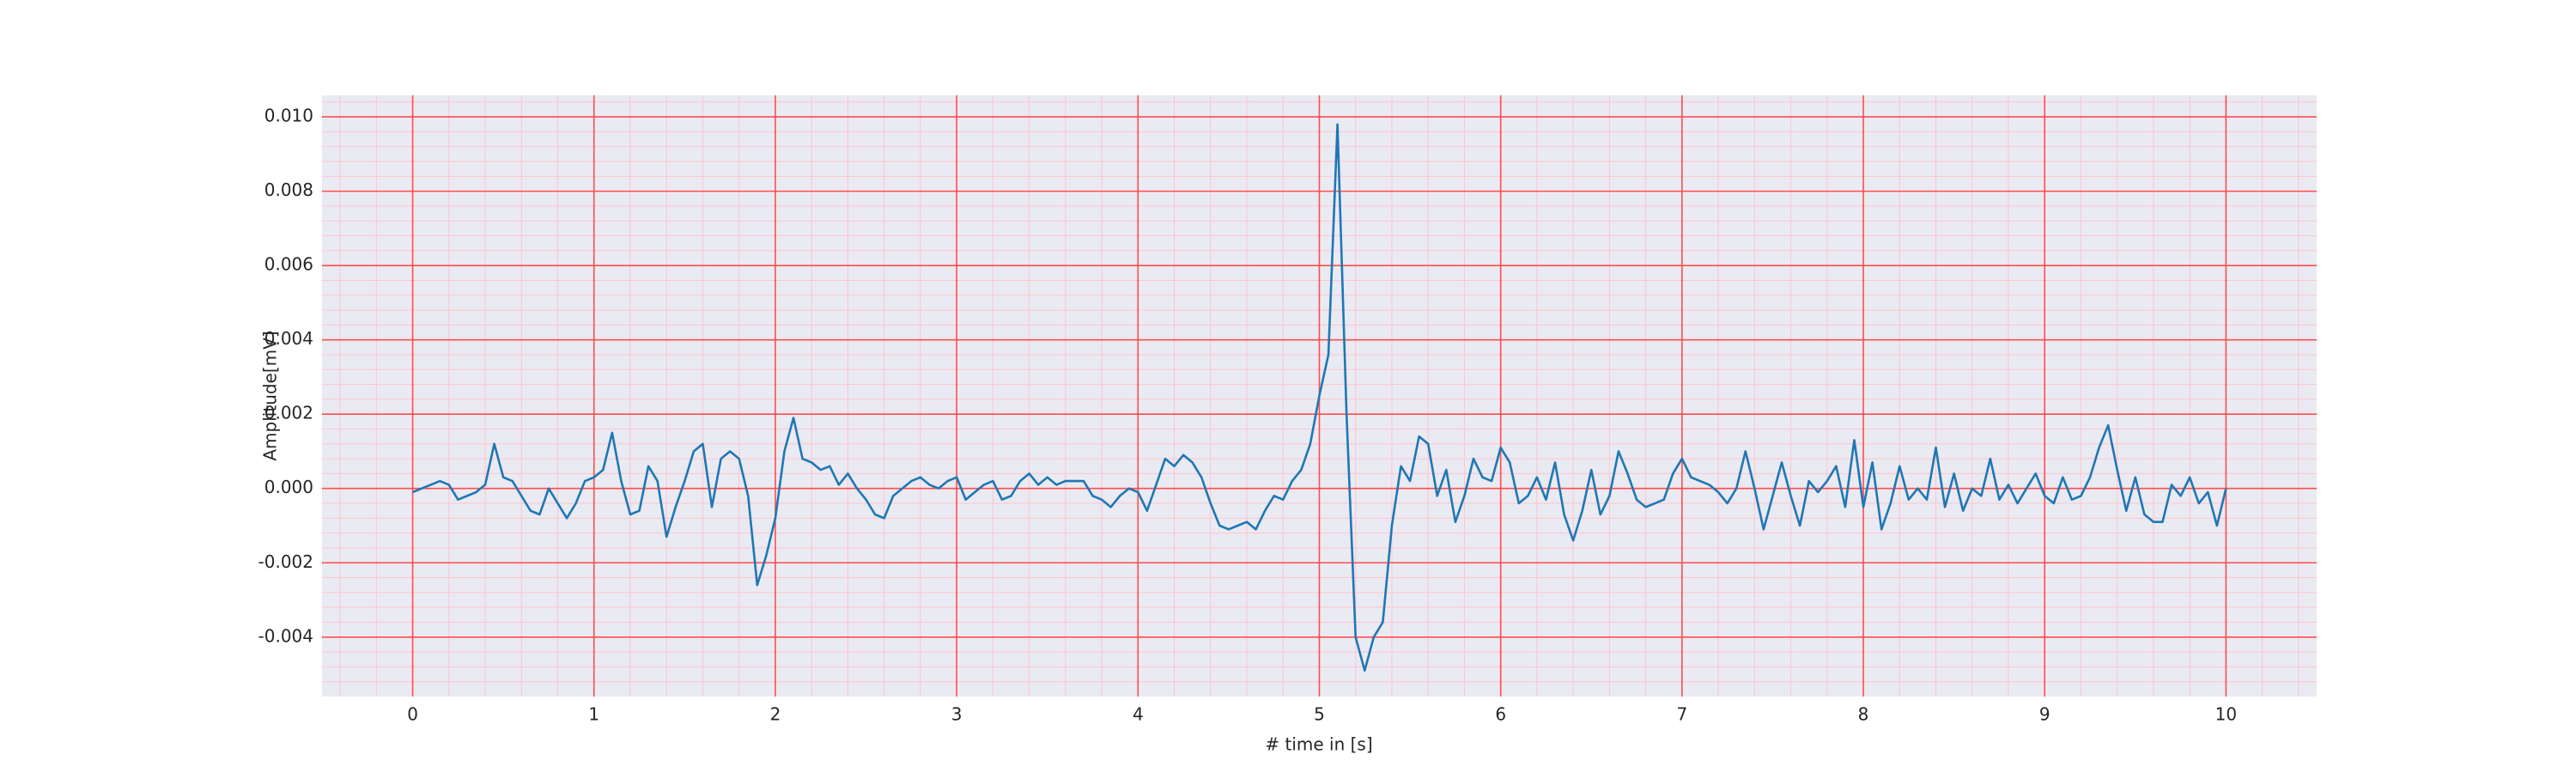  Describe the element at coordinates (594, 714) in the screenshot. I see `x-tick-label: 1` at that location.